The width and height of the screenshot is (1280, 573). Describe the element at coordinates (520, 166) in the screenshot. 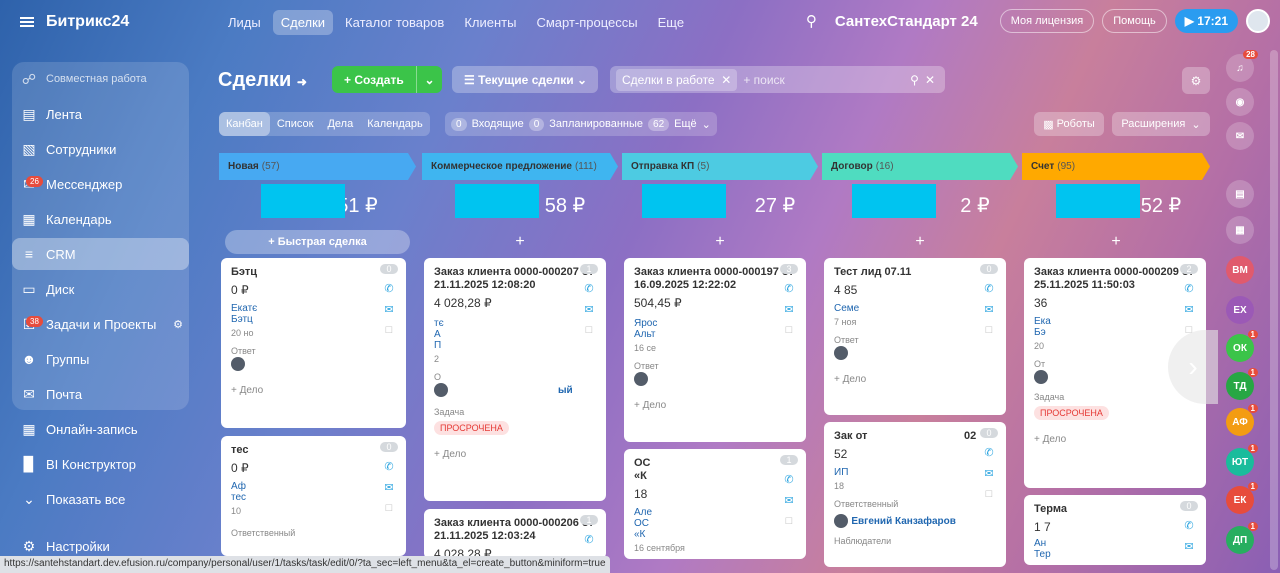

I see `column-header: Коммерческое предложение (111)` at that location.